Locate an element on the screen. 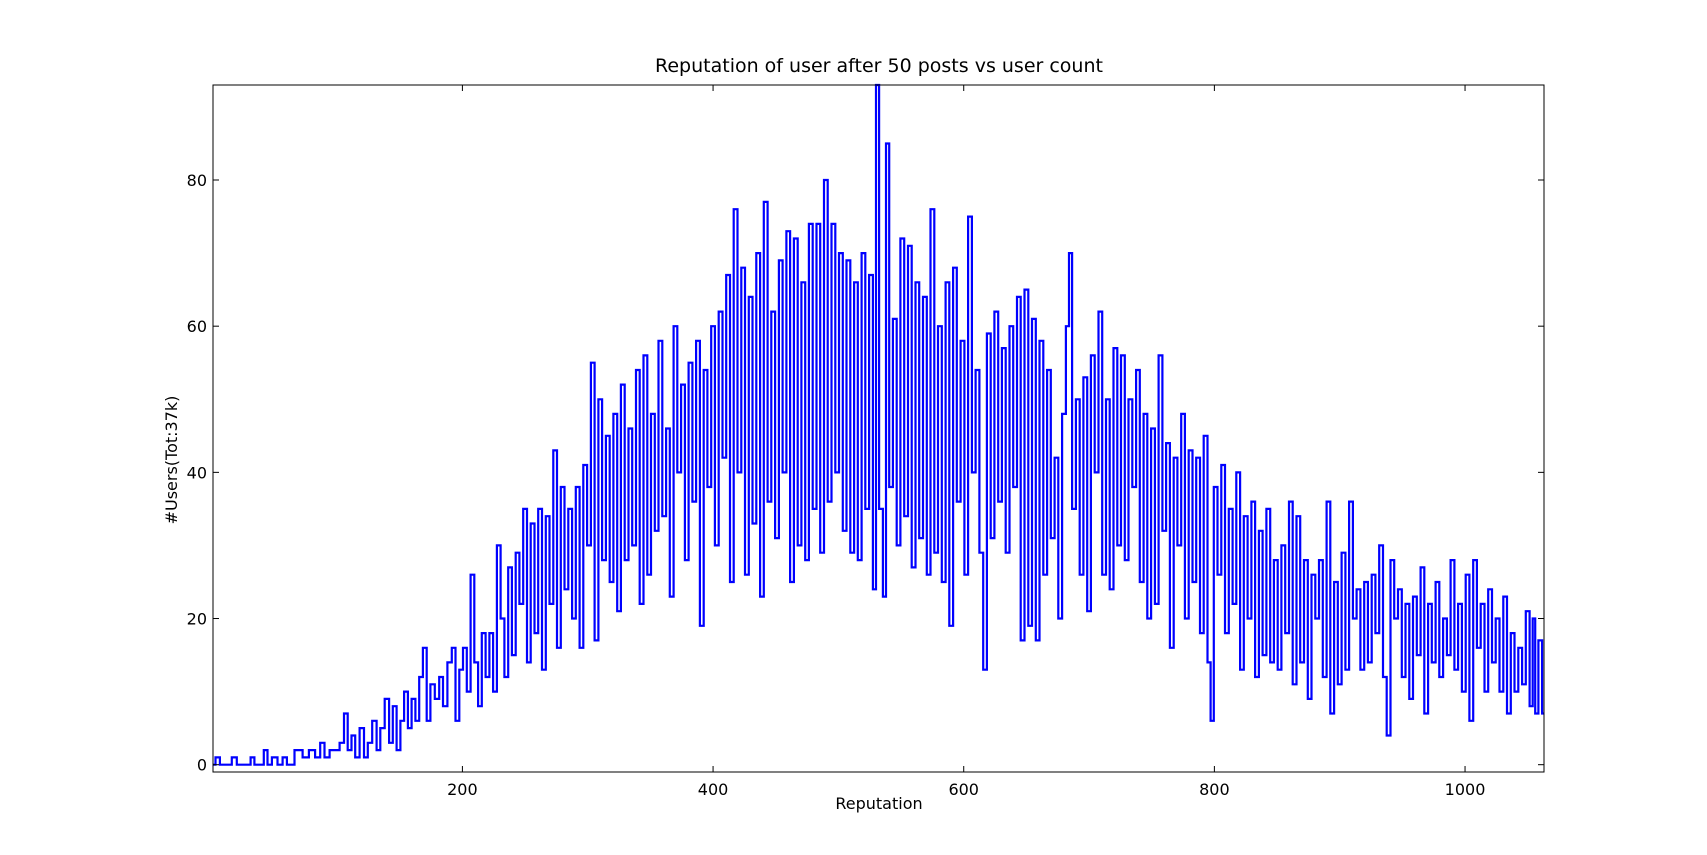 The image size is (1707, 855). y-tick-label: 20 is located at coordinates (197, 619).